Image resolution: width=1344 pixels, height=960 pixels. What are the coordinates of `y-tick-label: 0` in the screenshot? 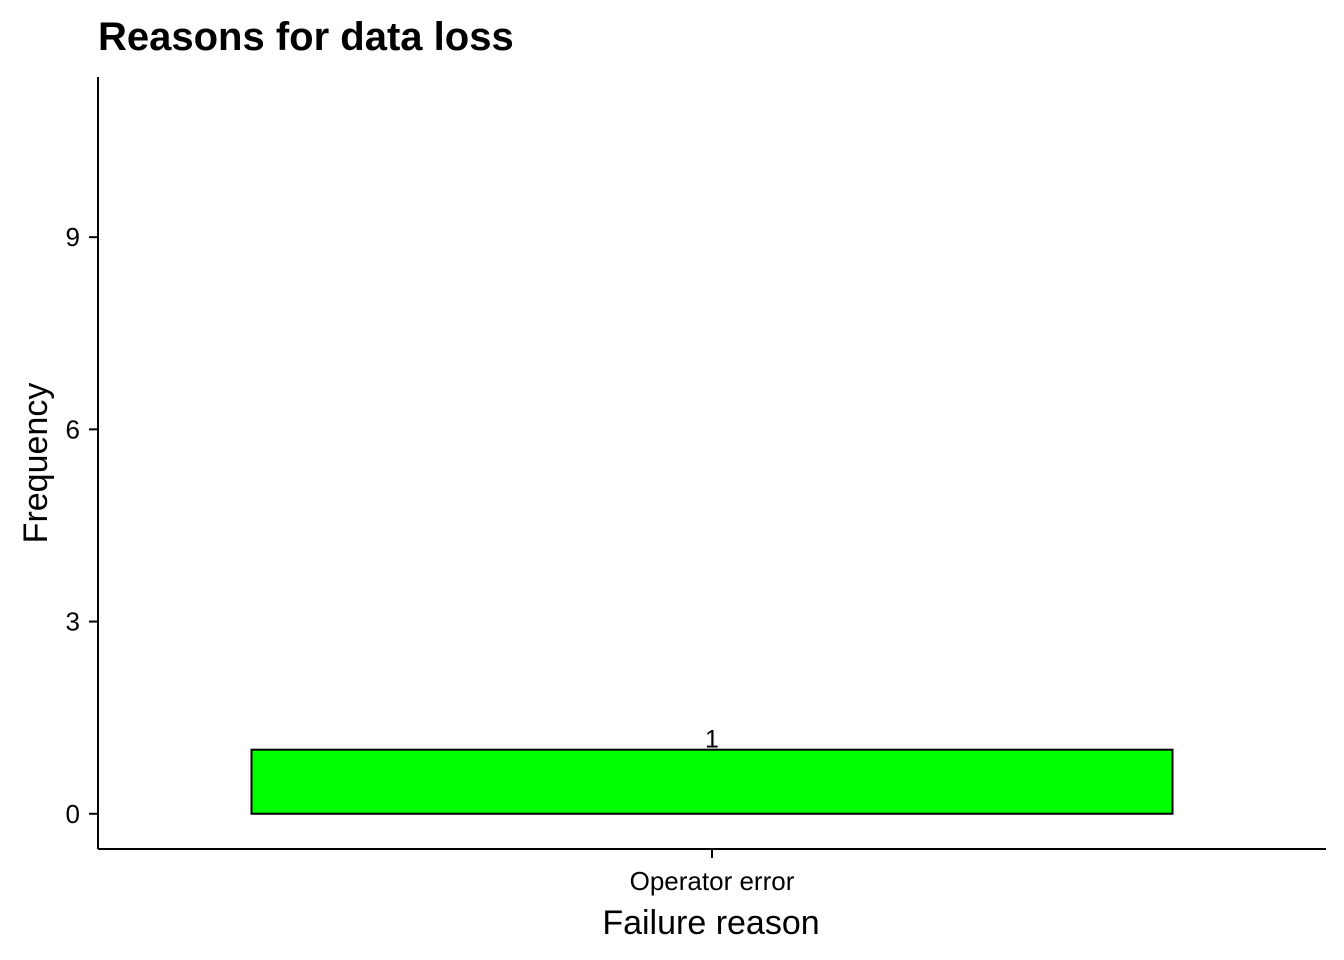 It's located at (73, 814).